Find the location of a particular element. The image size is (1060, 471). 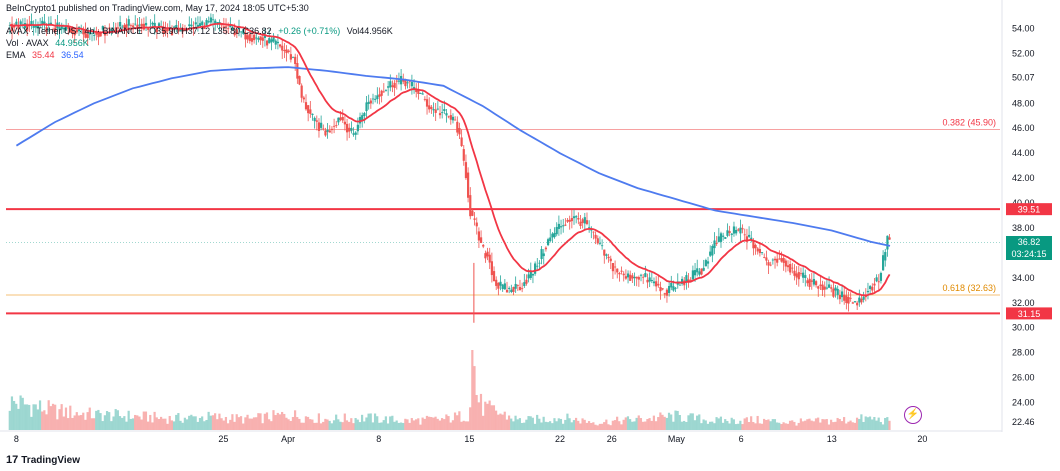

legend-vol-label: Vol · AVAX is located at coordinates (27, 43).